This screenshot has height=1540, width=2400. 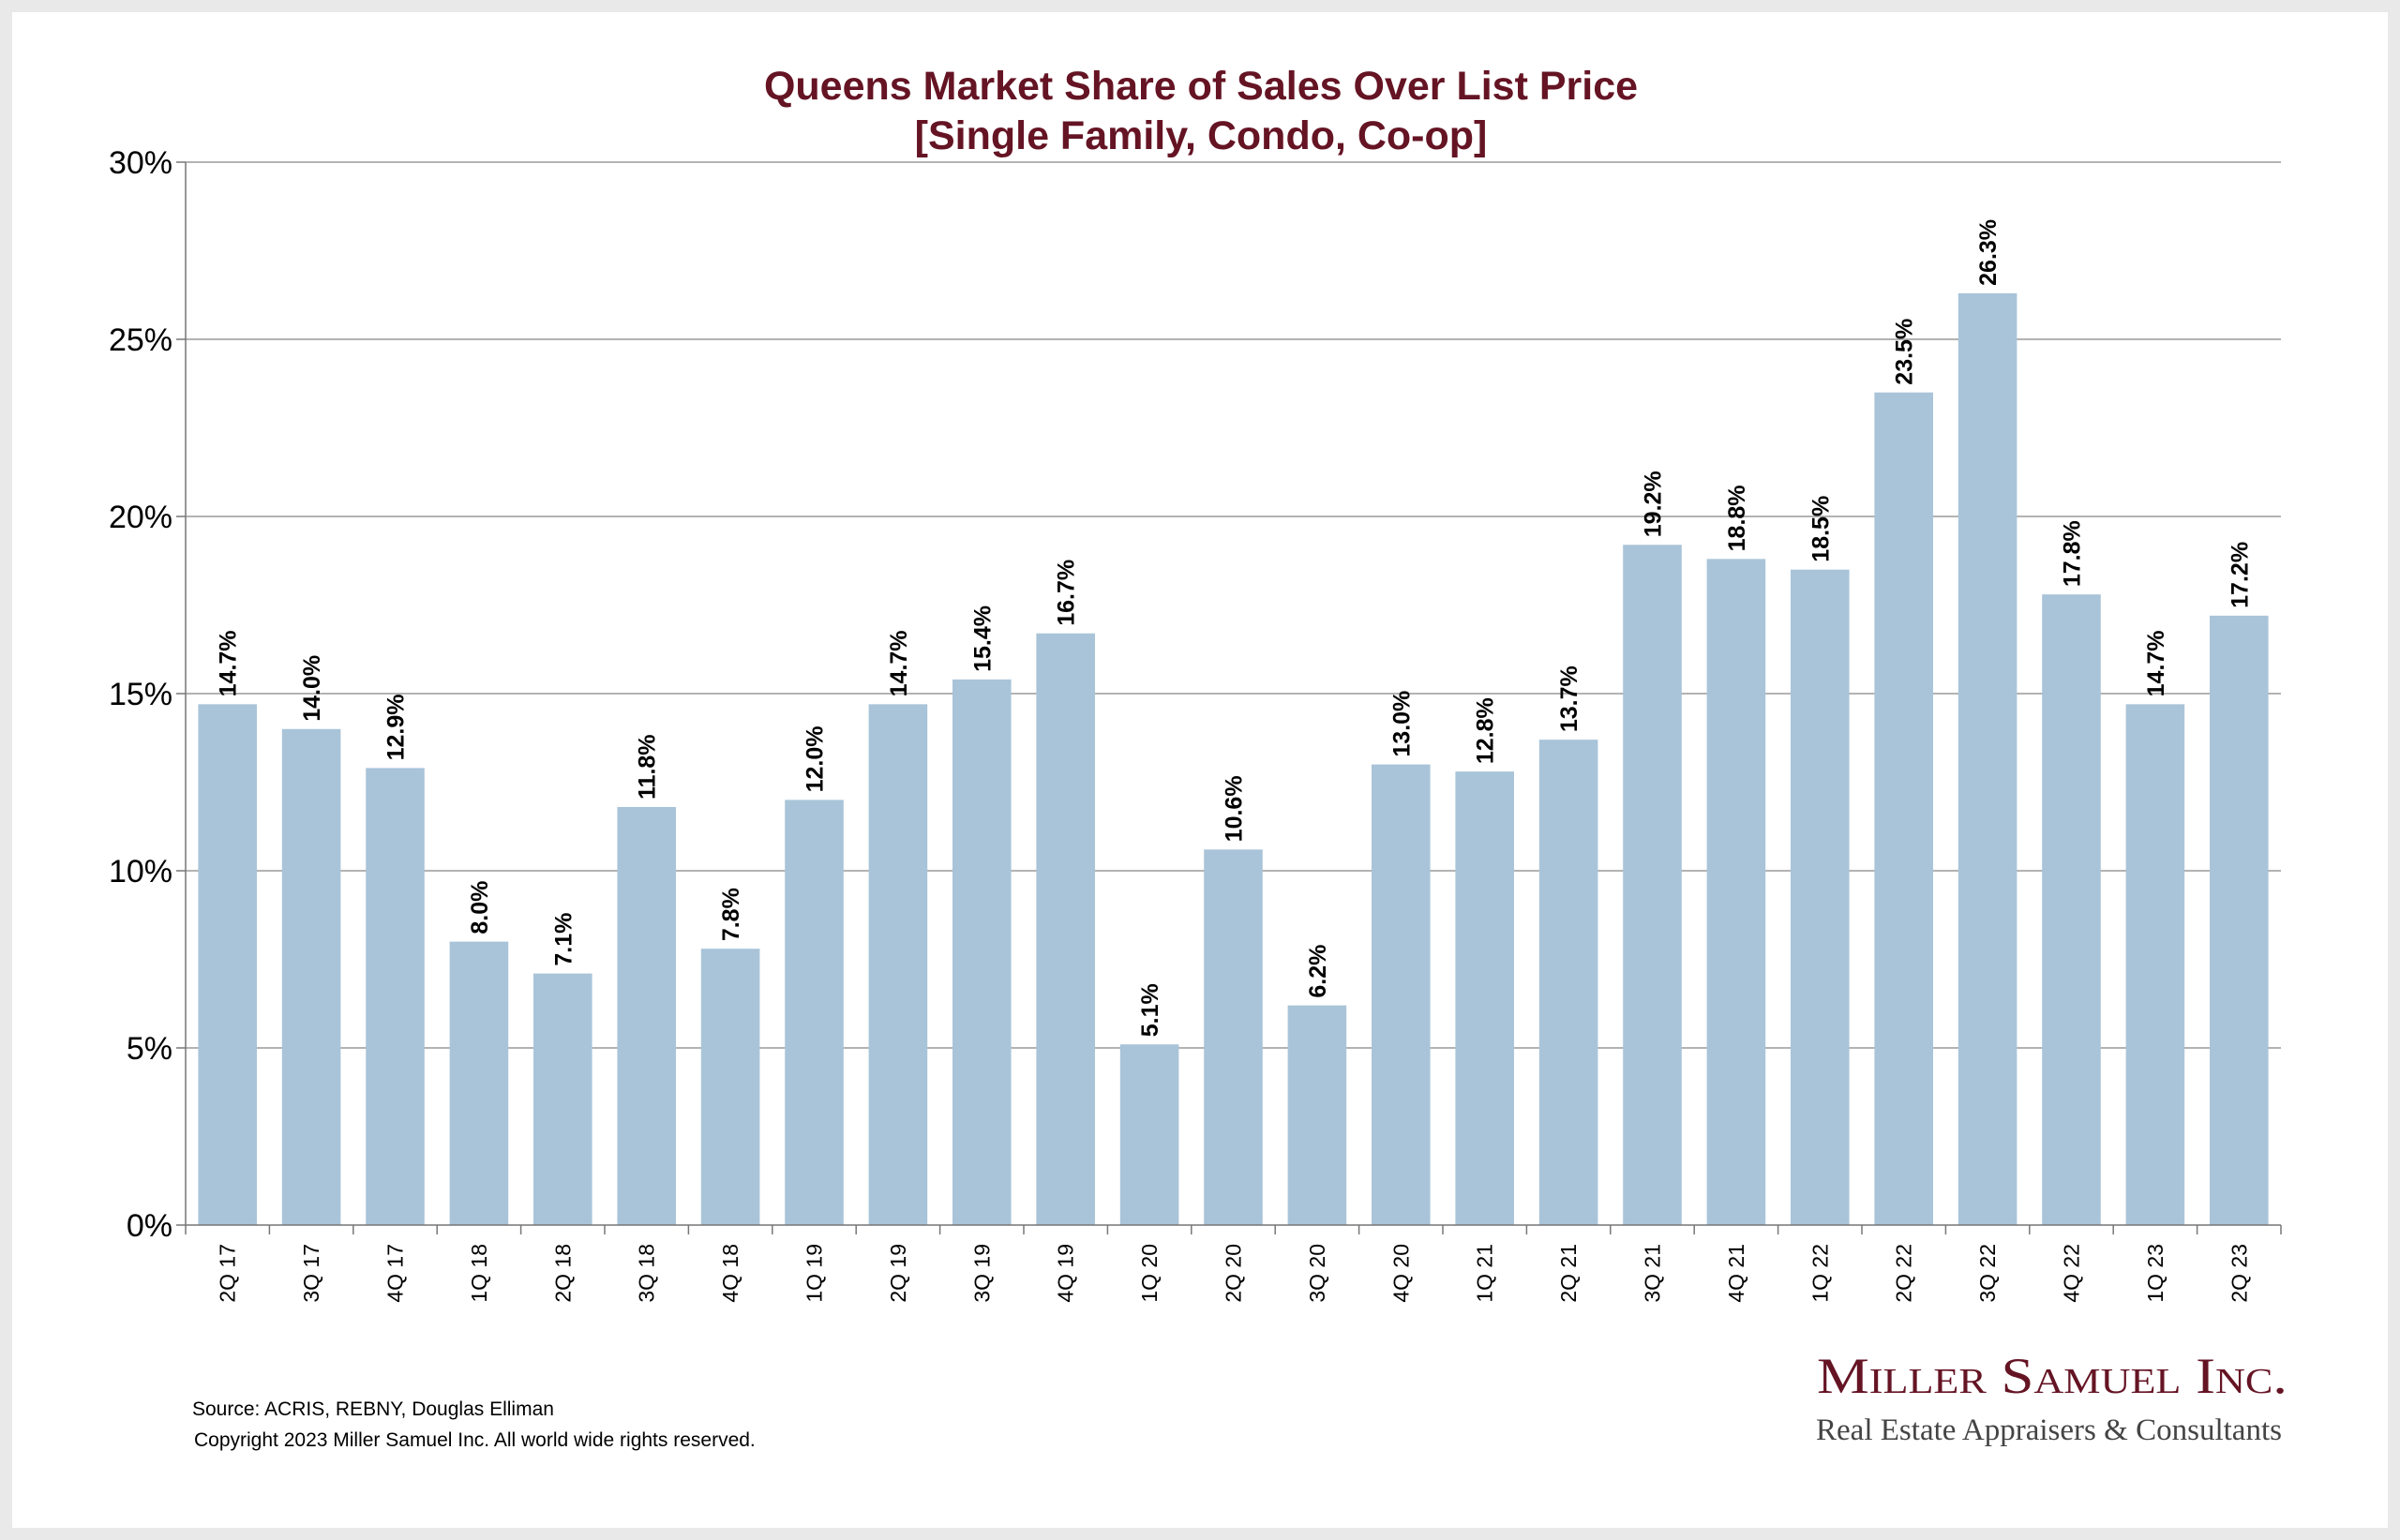 I want to click on data-label: 17.8%, so click(x=2073, y=553).